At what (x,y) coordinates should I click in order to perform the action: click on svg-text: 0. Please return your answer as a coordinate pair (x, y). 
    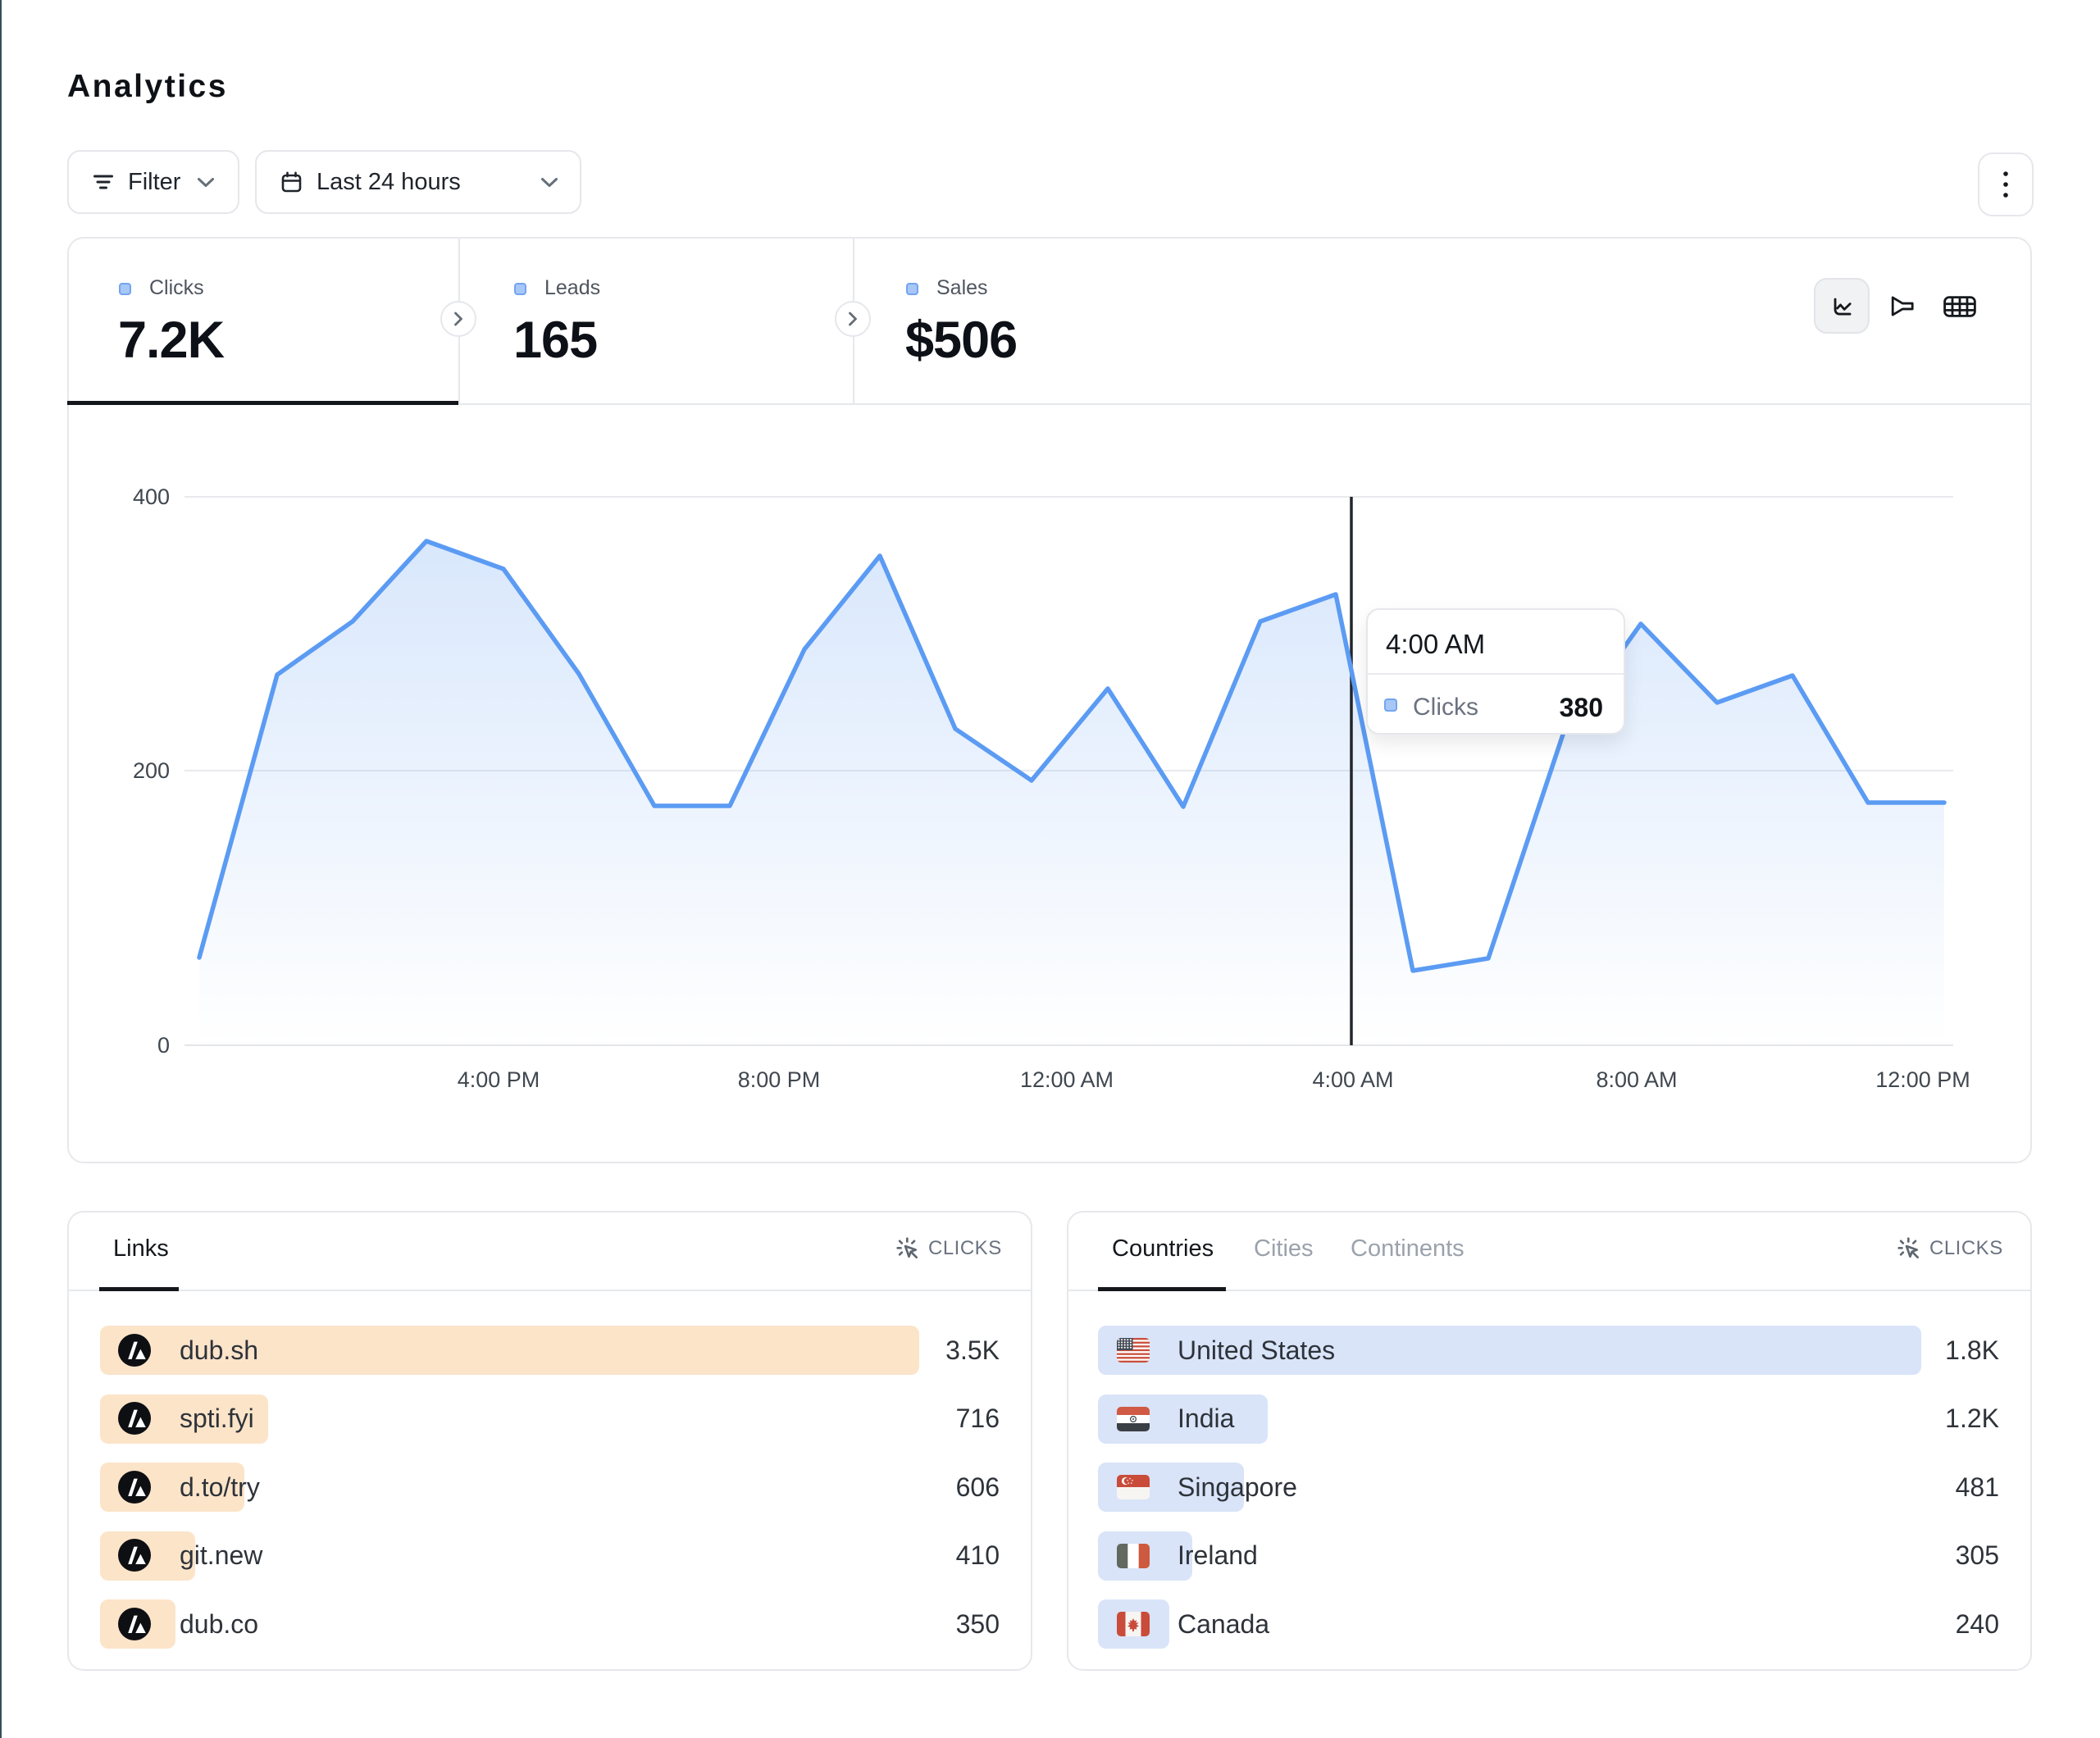
    Looking at the image, I should click on (163, 1045).